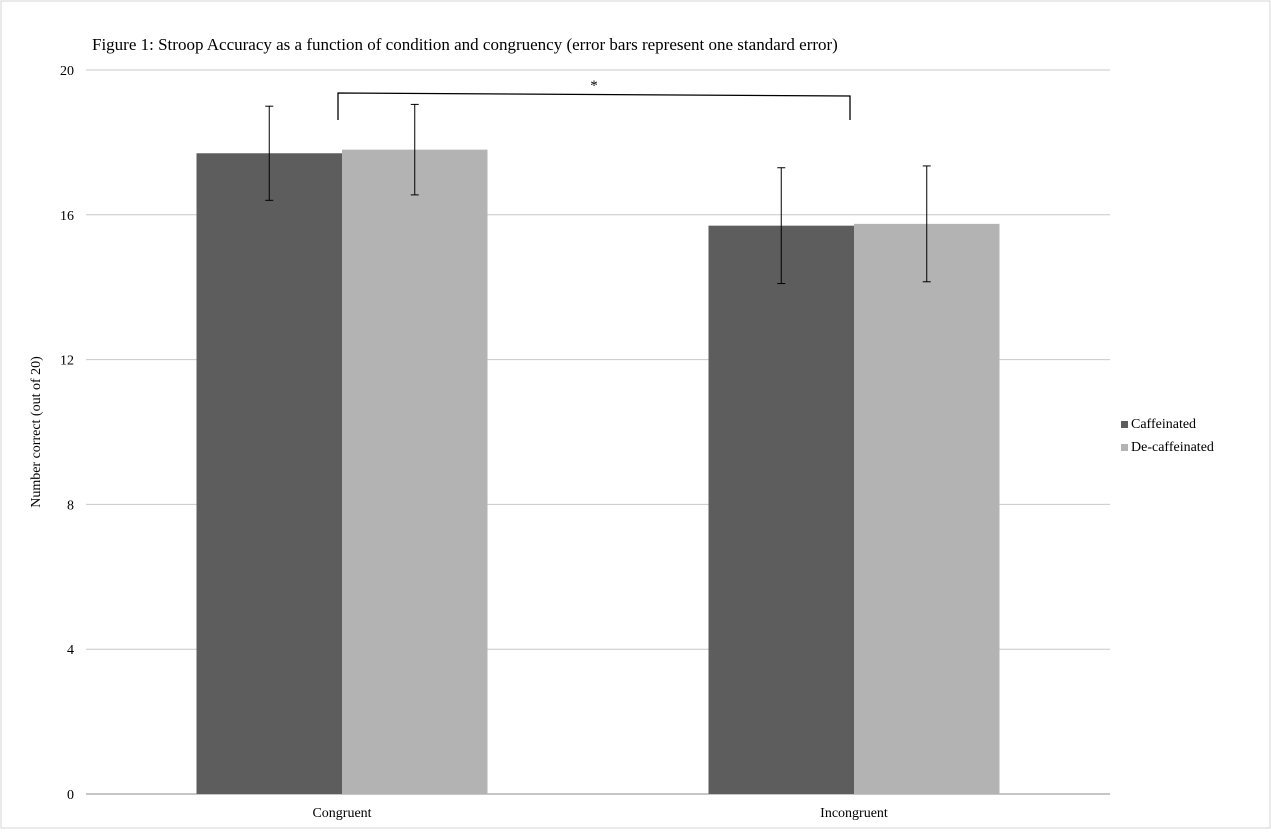 This screenshot has height=834, width=1271. Describe the element at coordinates (599, 813) in the screenshot. I see `x-axis-labels: Congruent Incongruent` at that location.